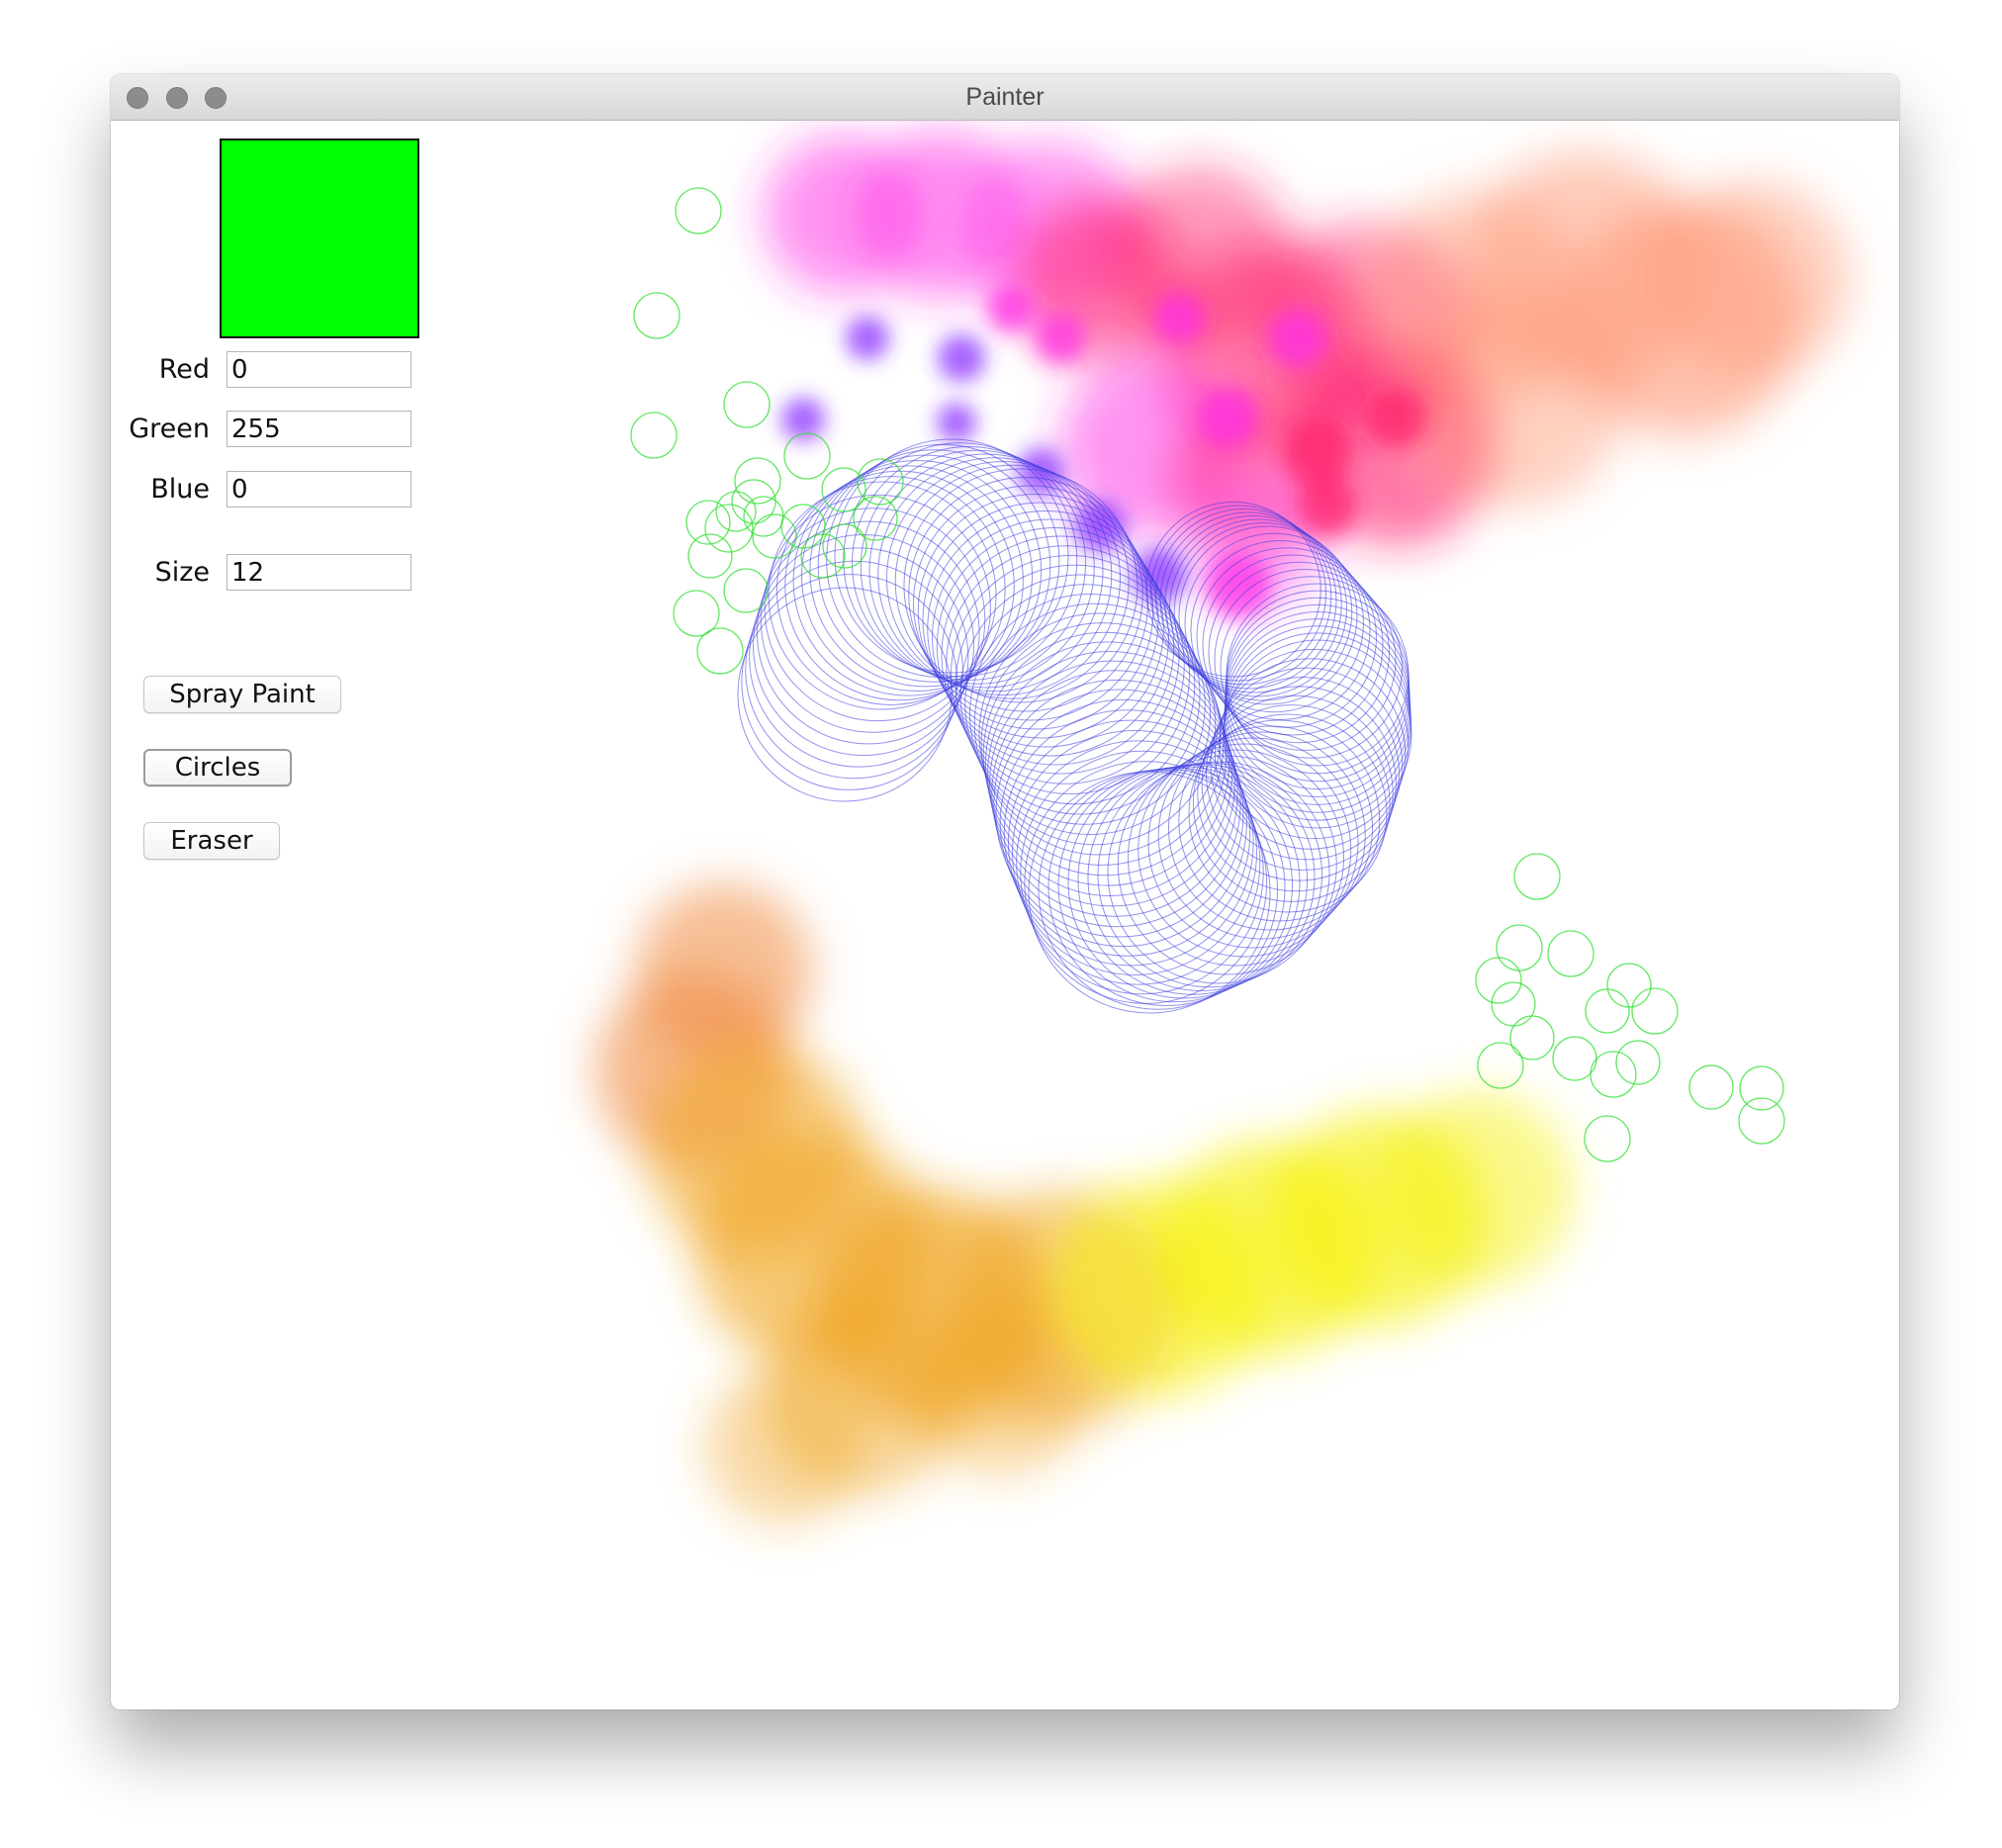  I want to click on window-title: Painter, so click(1005, 97).